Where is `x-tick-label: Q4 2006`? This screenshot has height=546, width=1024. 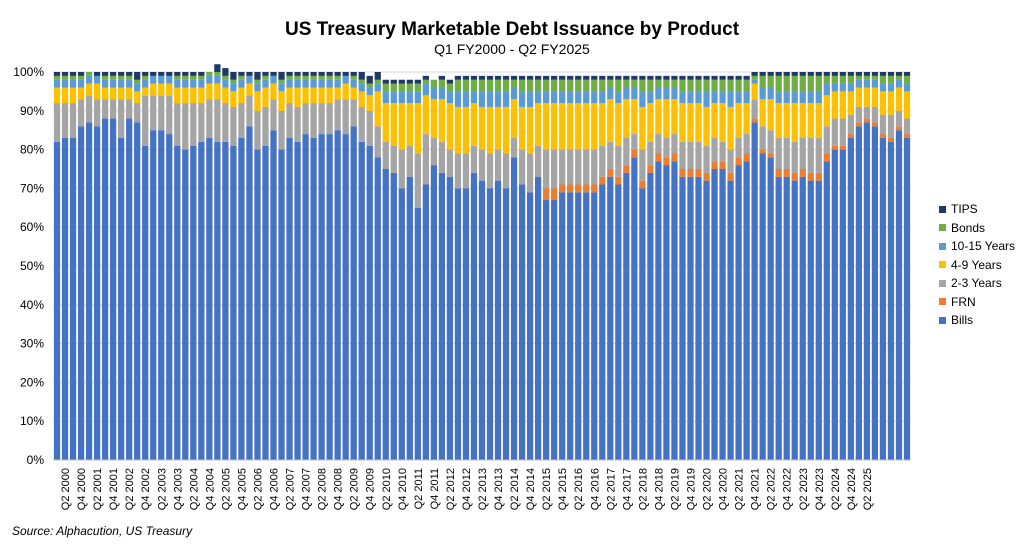
x-tick-label: Q4 2006 is located at coordinates (275, 489).